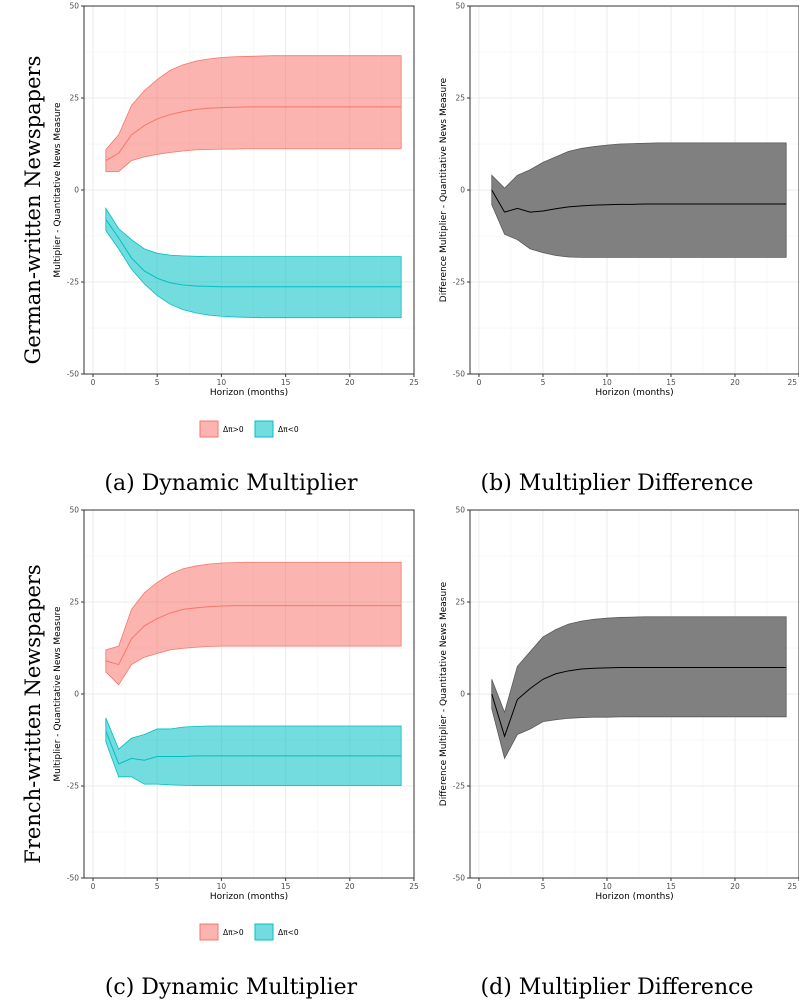 The height and width of the screenshot is (1005, 799). Describe the element at coordinates (33, 713) in the screenshot. I see `row-label-french: French-written Newspapers` at that location.